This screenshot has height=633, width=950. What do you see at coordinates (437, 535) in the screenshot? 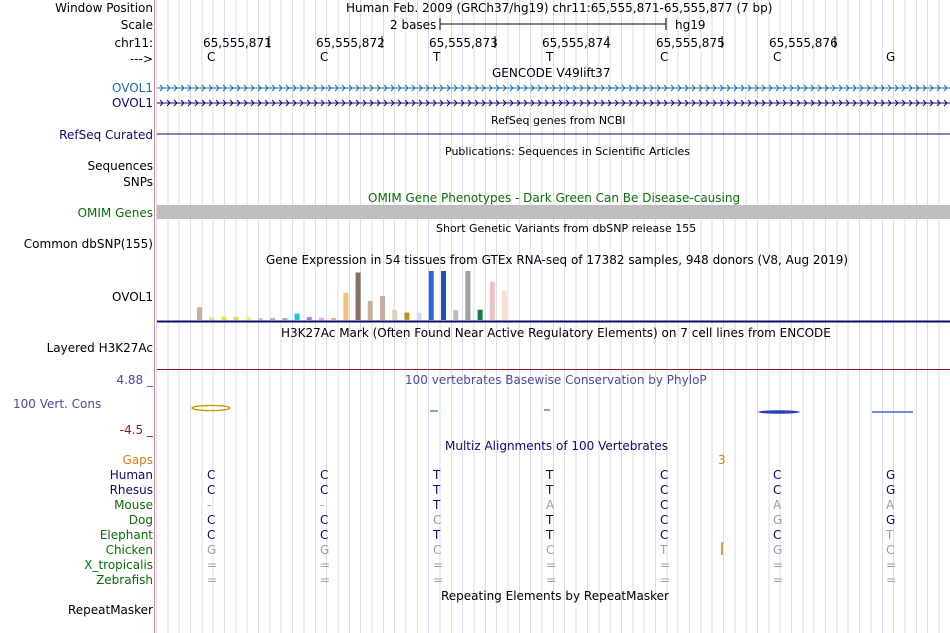
I see `alignment-base: T` at bounding box center [437, 535].